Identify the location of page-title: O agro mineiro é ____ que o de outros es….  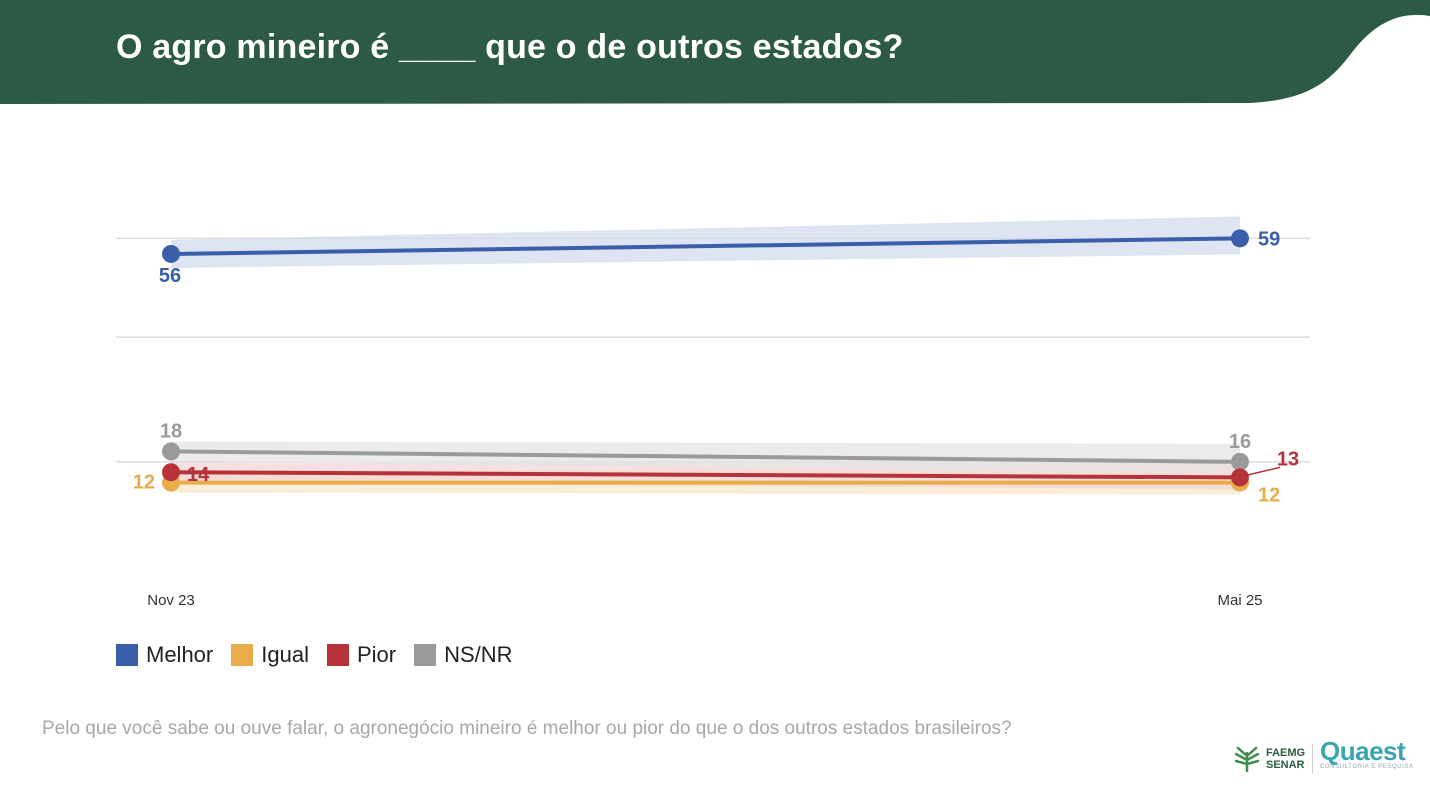
(510, 47).